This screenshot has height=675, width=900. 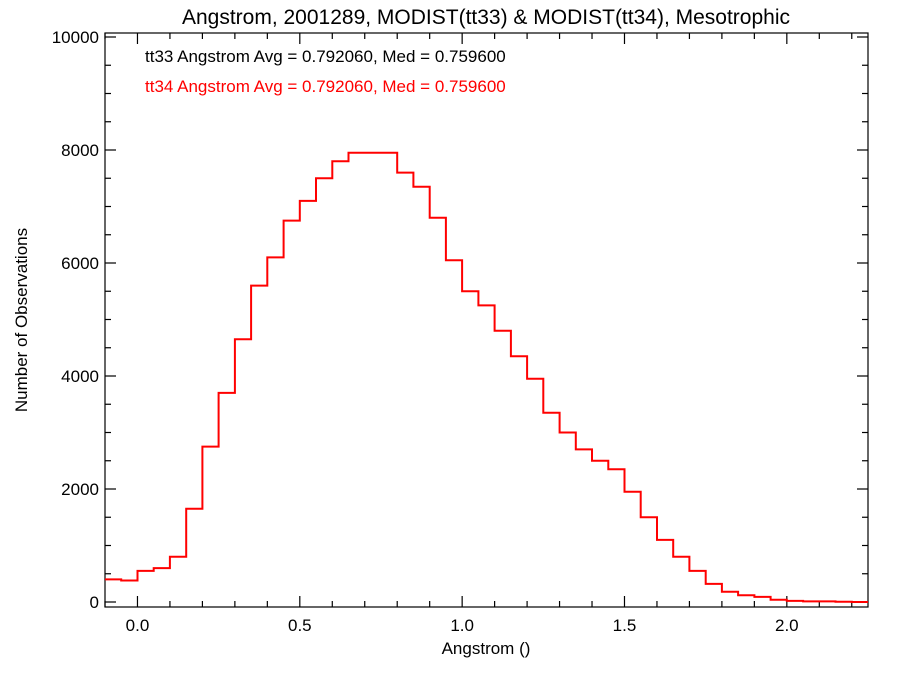 What do you see at coordinates (80, 489) in the screenshot?
I see `y-tick-label: 2000` at bounding box center [80, 489].